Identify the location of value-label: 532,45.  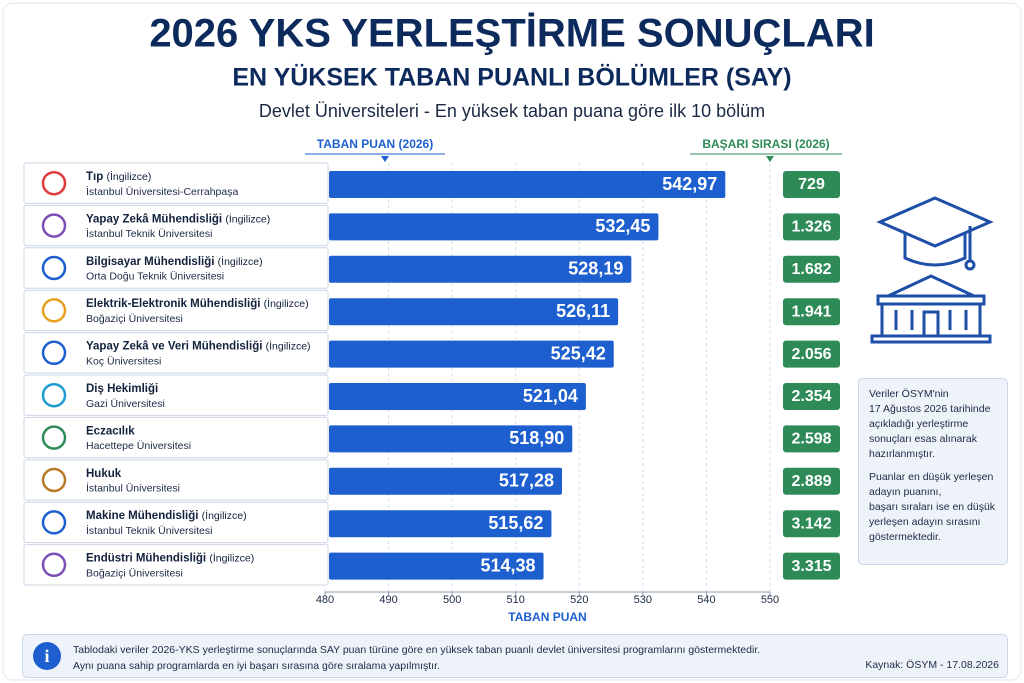
(622, 226).